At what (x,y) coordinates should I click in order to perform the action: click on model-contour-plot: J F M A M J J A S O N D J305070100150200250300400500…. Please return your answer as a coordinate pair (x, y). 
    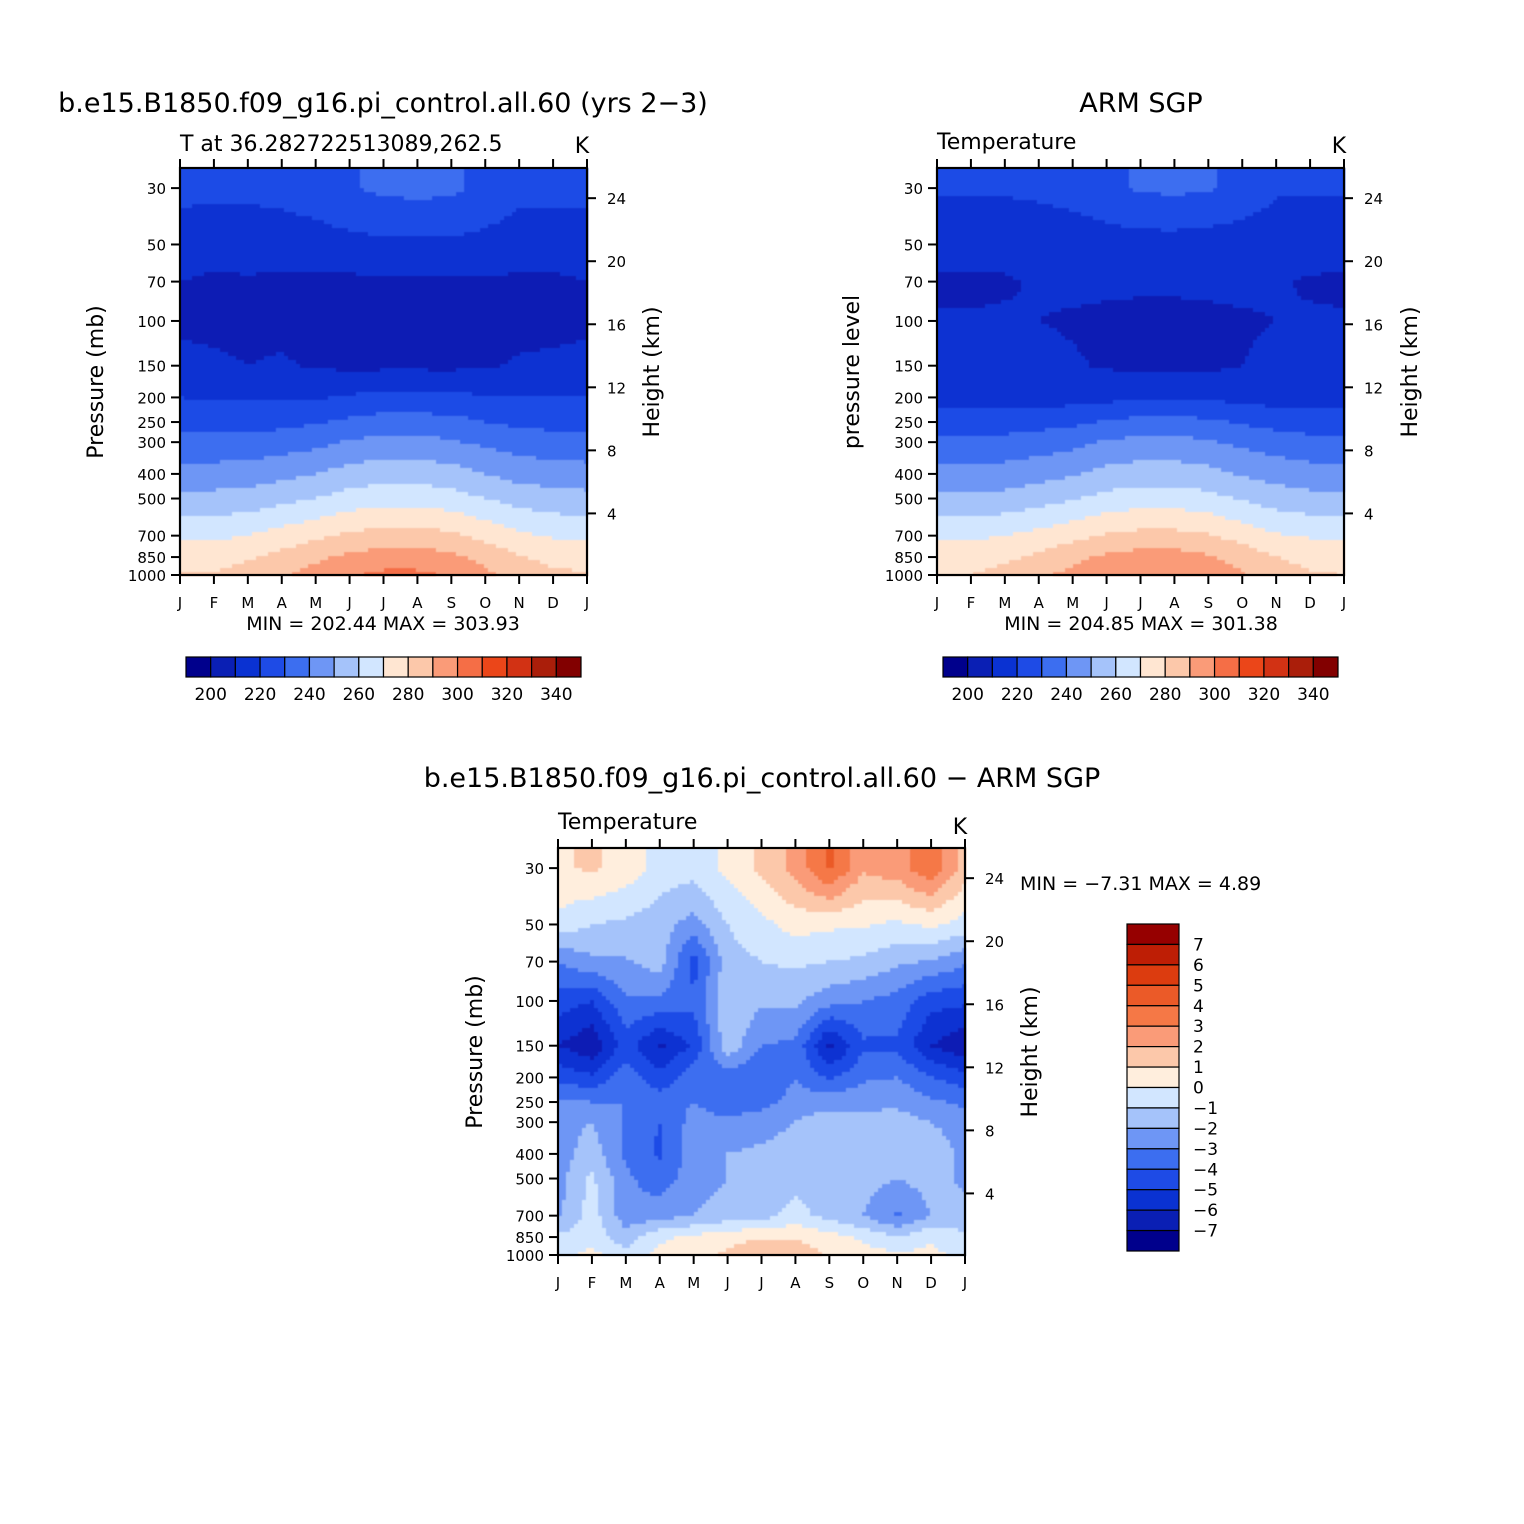
    Looking at the image, I should click on (377, 385).